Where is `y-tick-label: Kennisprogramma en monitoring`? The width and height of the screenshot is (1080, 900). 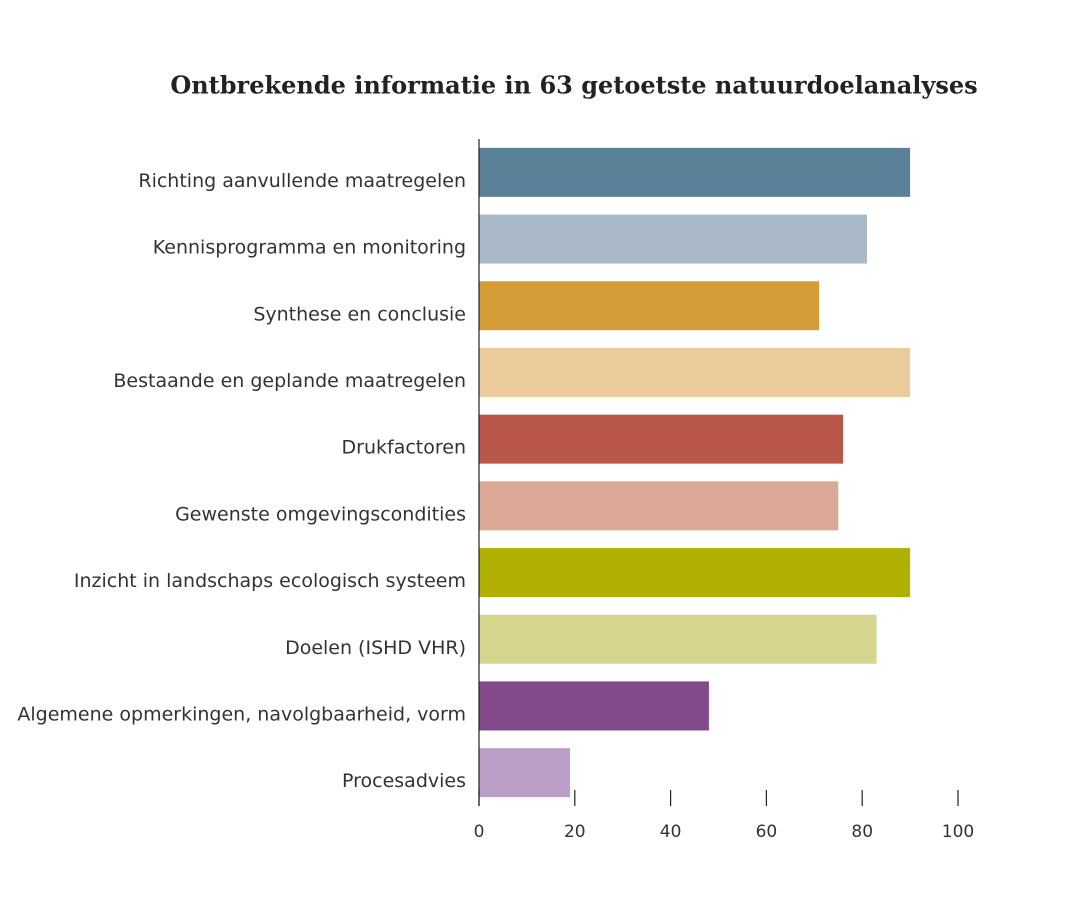
y-tick-label: Kennisprogramma en monitoring is located at coordinates (309, 248).